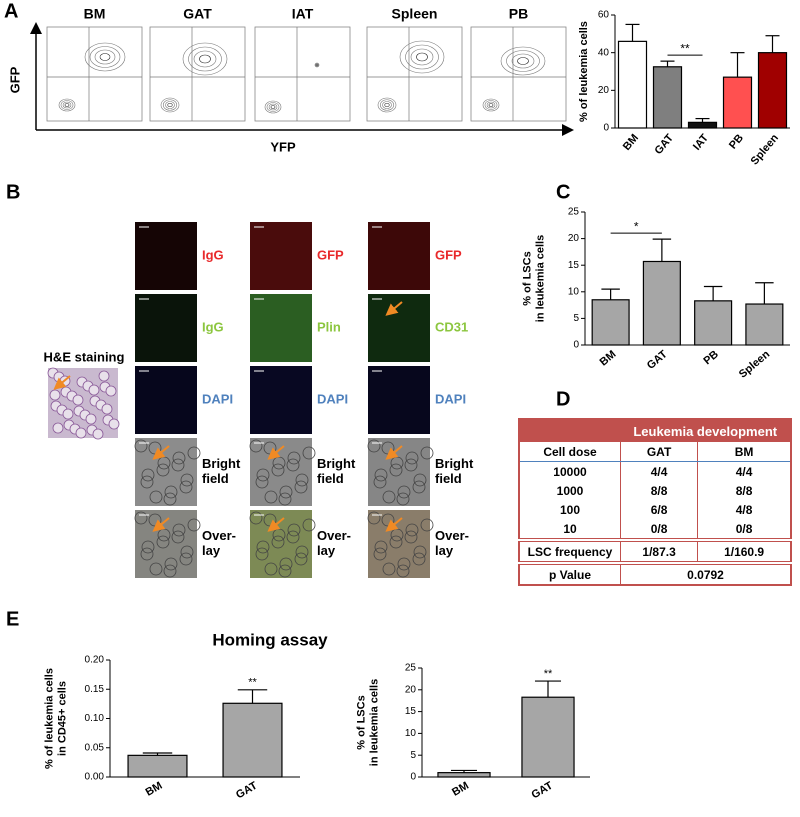  Describe the element at coordinates (302, 74) in the screenshot. I see `flow-plot` at that location.